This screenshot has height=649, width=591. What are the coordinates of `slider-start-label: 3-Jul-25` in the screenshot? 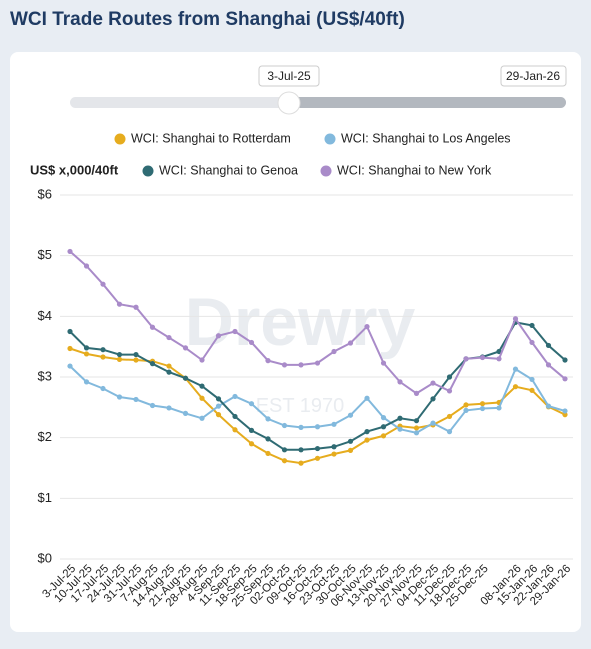 It's located at (289, 76).